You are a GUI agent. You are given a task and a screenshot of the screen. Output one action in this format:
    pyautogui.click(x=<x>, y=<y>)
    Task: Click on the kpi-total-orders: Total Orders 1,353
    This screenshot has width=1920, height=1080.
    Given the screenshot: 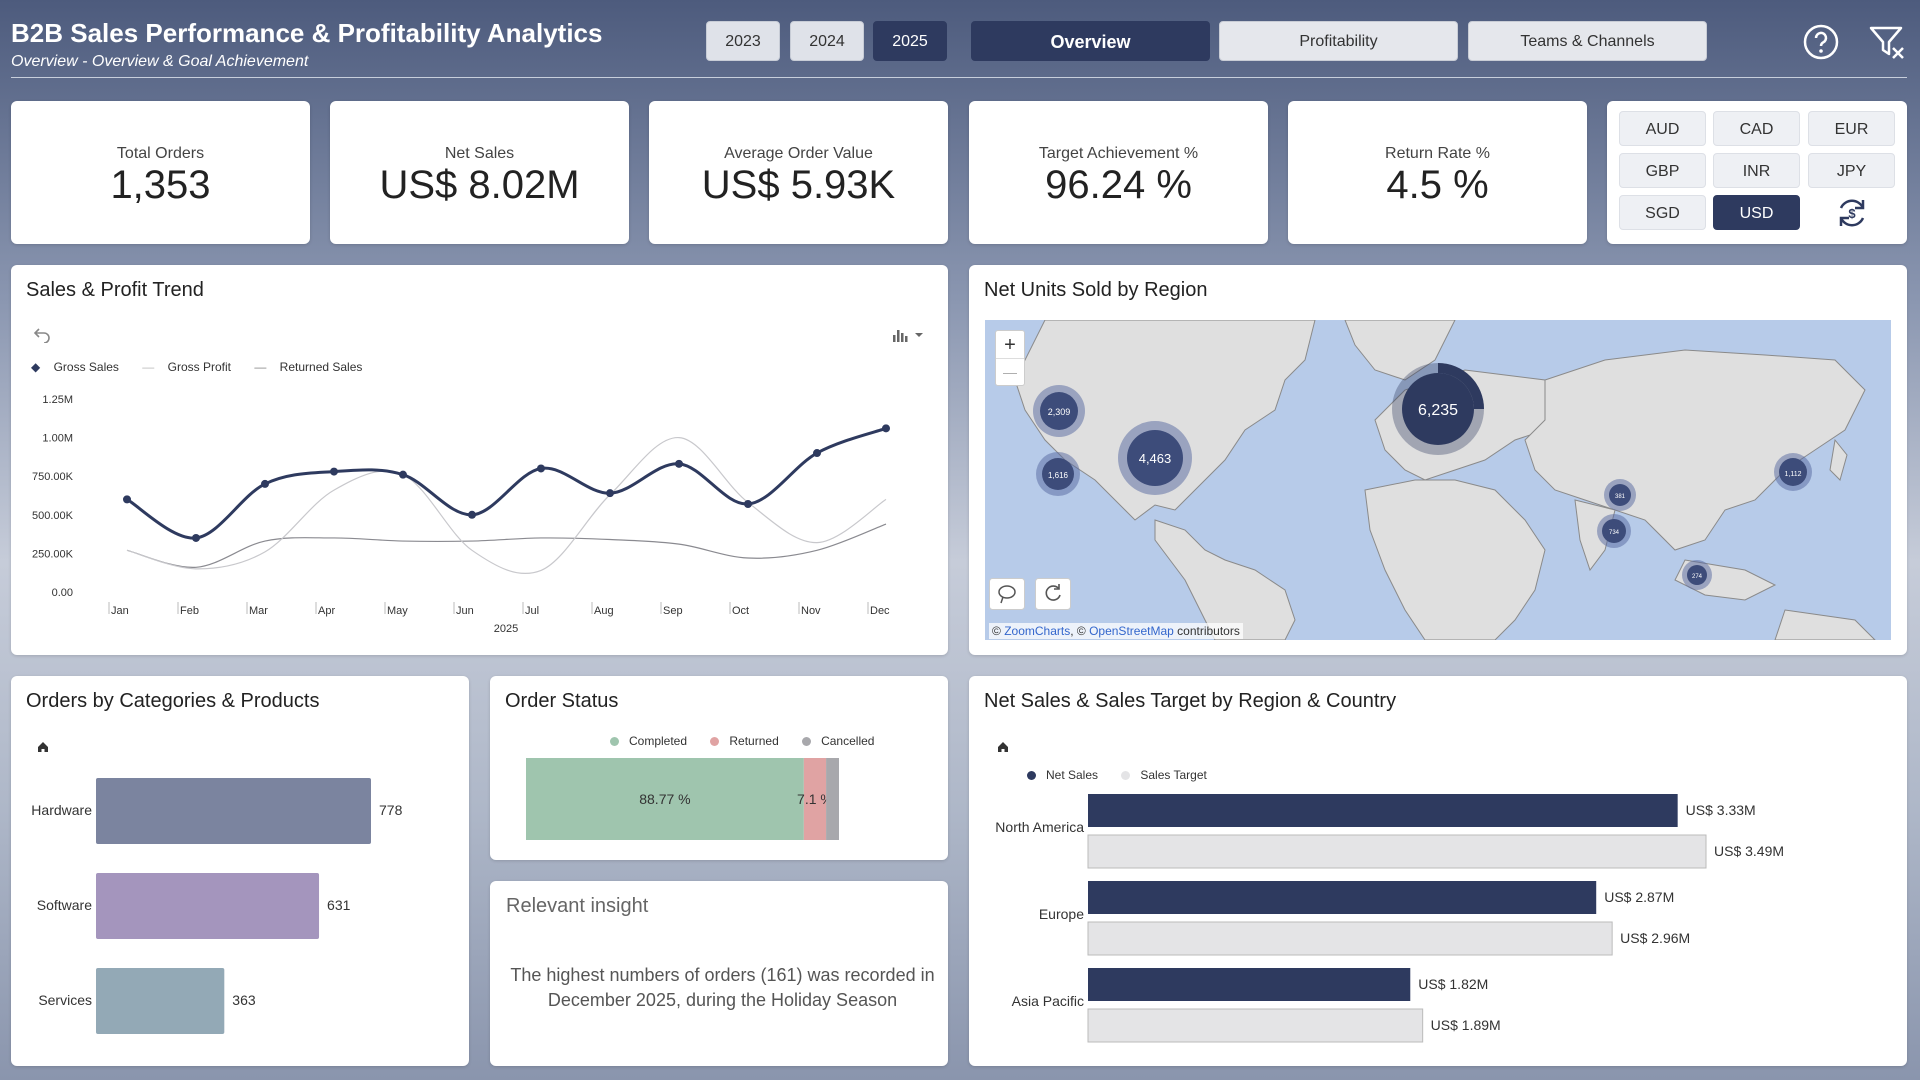 What is the action you would take?
    pyautogui.click(x=160, y=172)
    